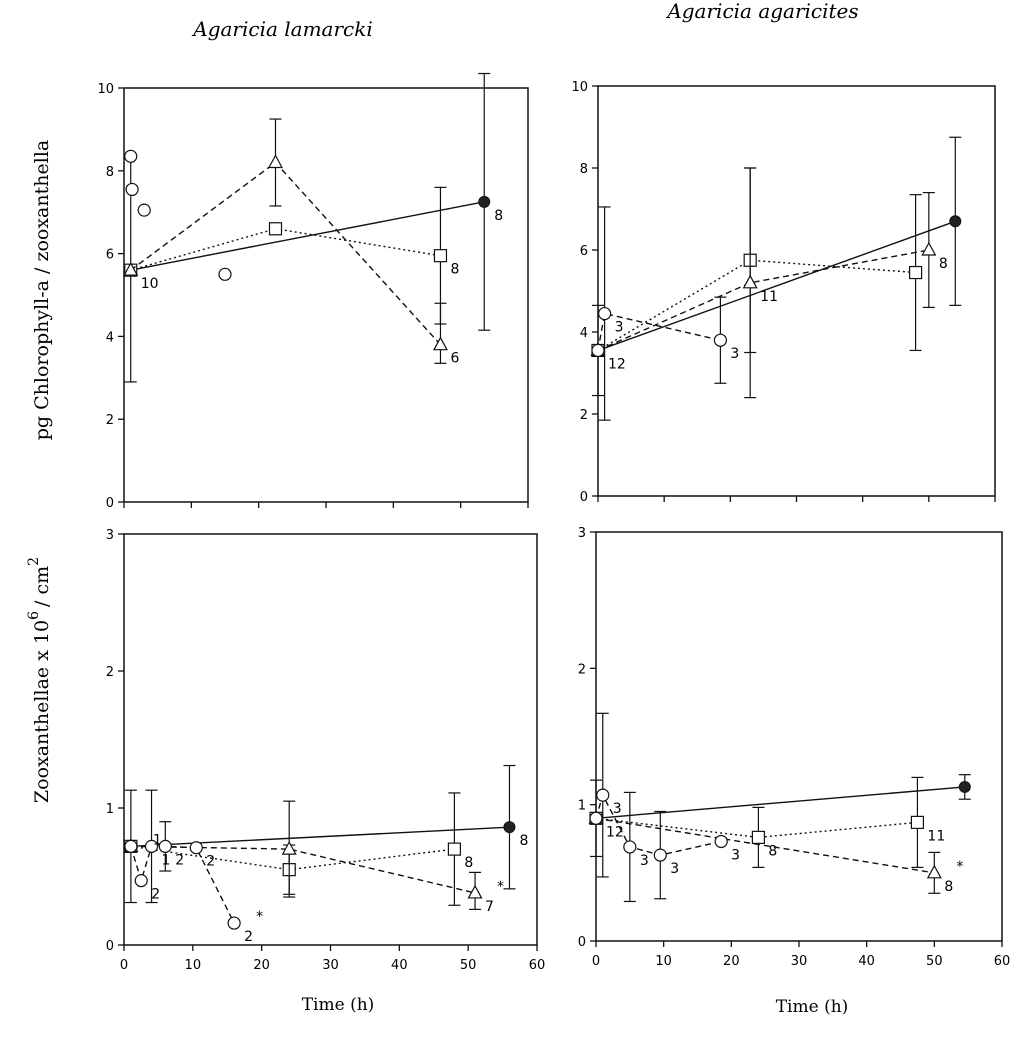 The height and width of the screenshot is (1044, 1024). Describe the element at coordinates (812, 1007) in the screenshot. I see `x-axis-title-right: Time (h)` at that location.